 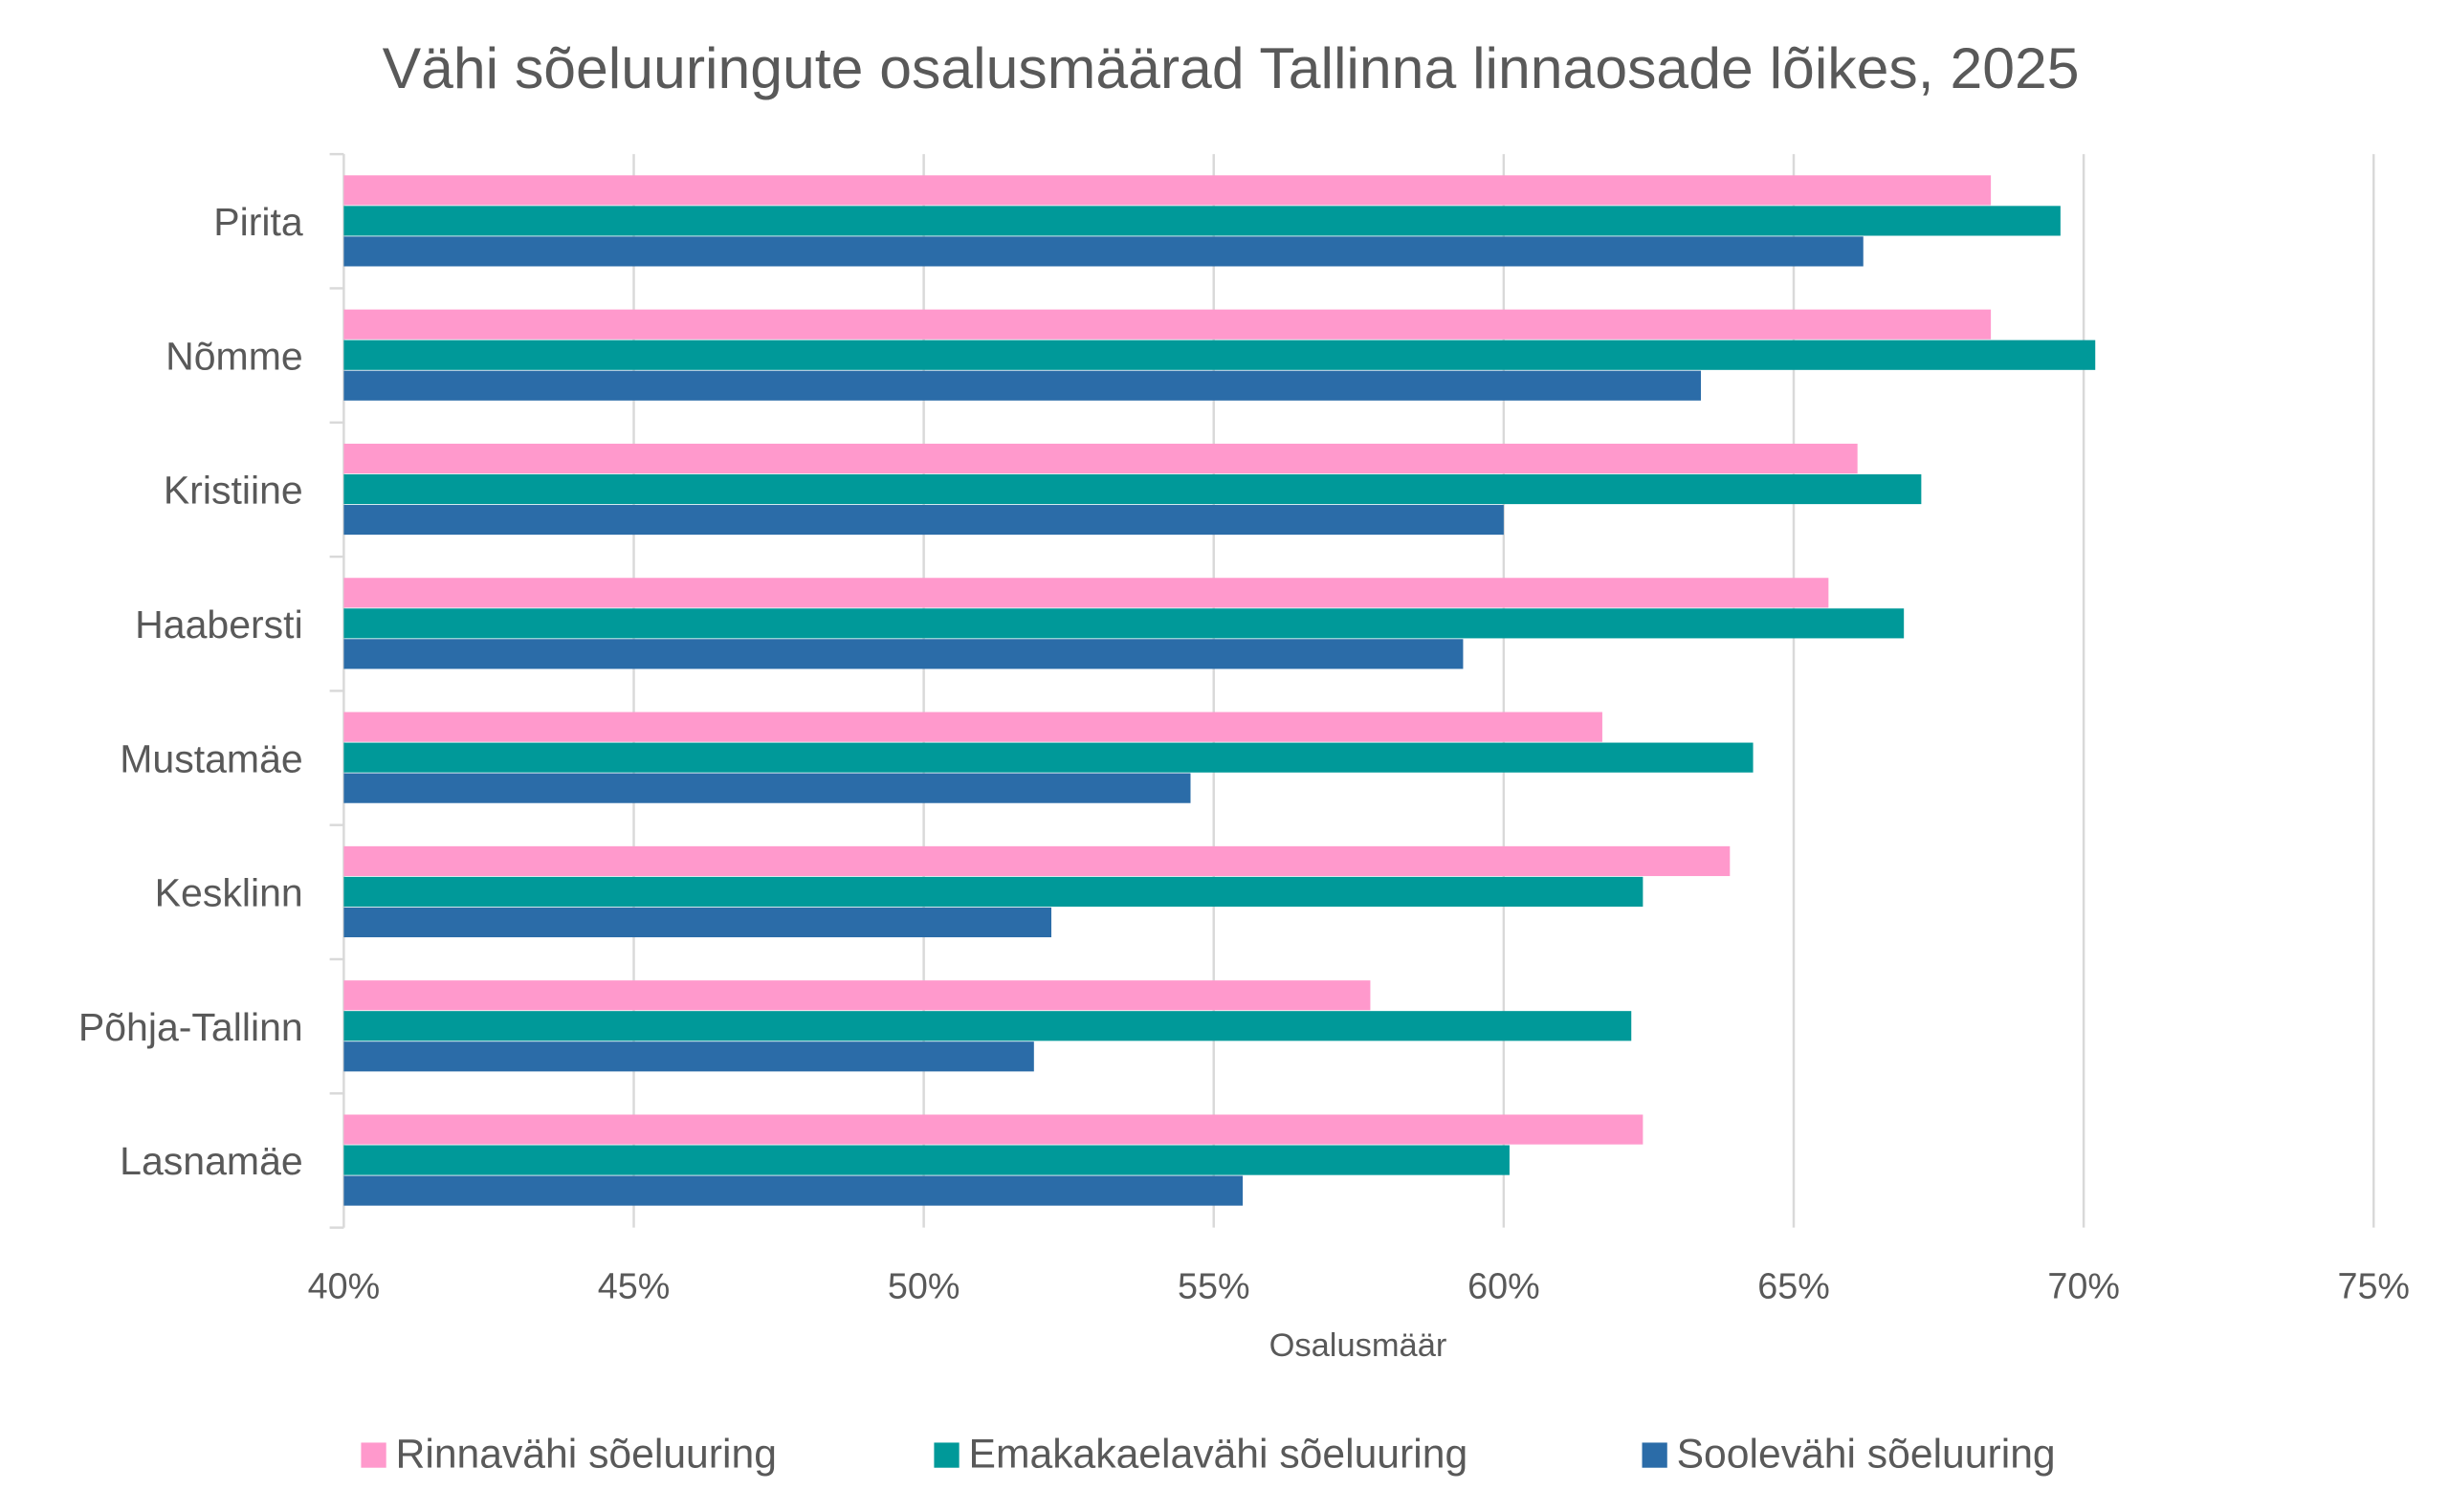 I want to click on x-axis-label: Osalusmäär, so click(x=1358, y=1345).